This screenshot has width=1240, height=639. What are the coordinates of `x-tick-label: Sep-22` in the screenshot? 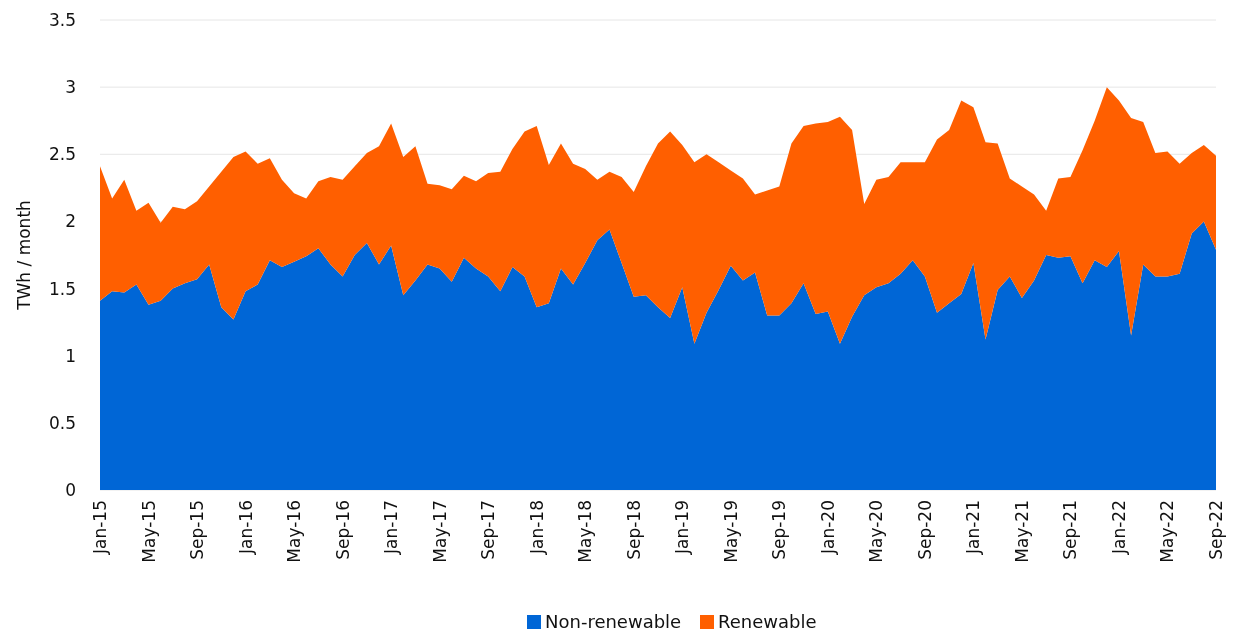 It's located at (1216, 530).